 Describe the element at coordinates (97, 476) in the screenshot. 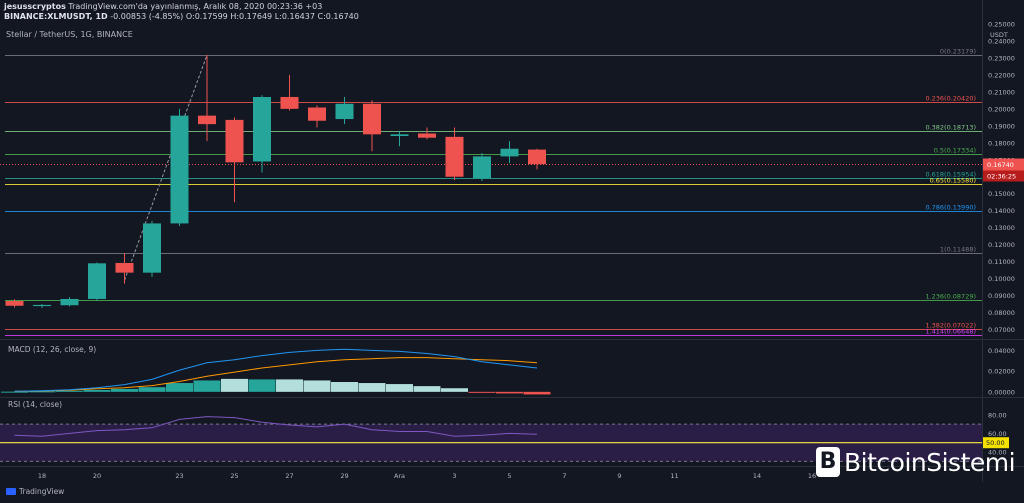

I see `x-tick-label: 20` at that location.